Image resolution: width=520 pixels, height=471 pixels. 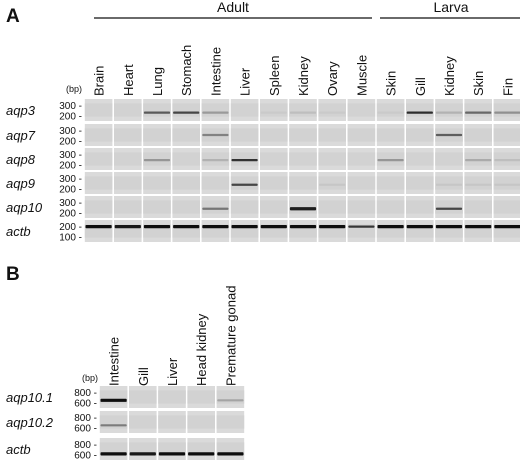 What do you see at coordinates (85, 404) in the screenshot?
I see `size-tick: 600 -` at bounding box center [85, 404].